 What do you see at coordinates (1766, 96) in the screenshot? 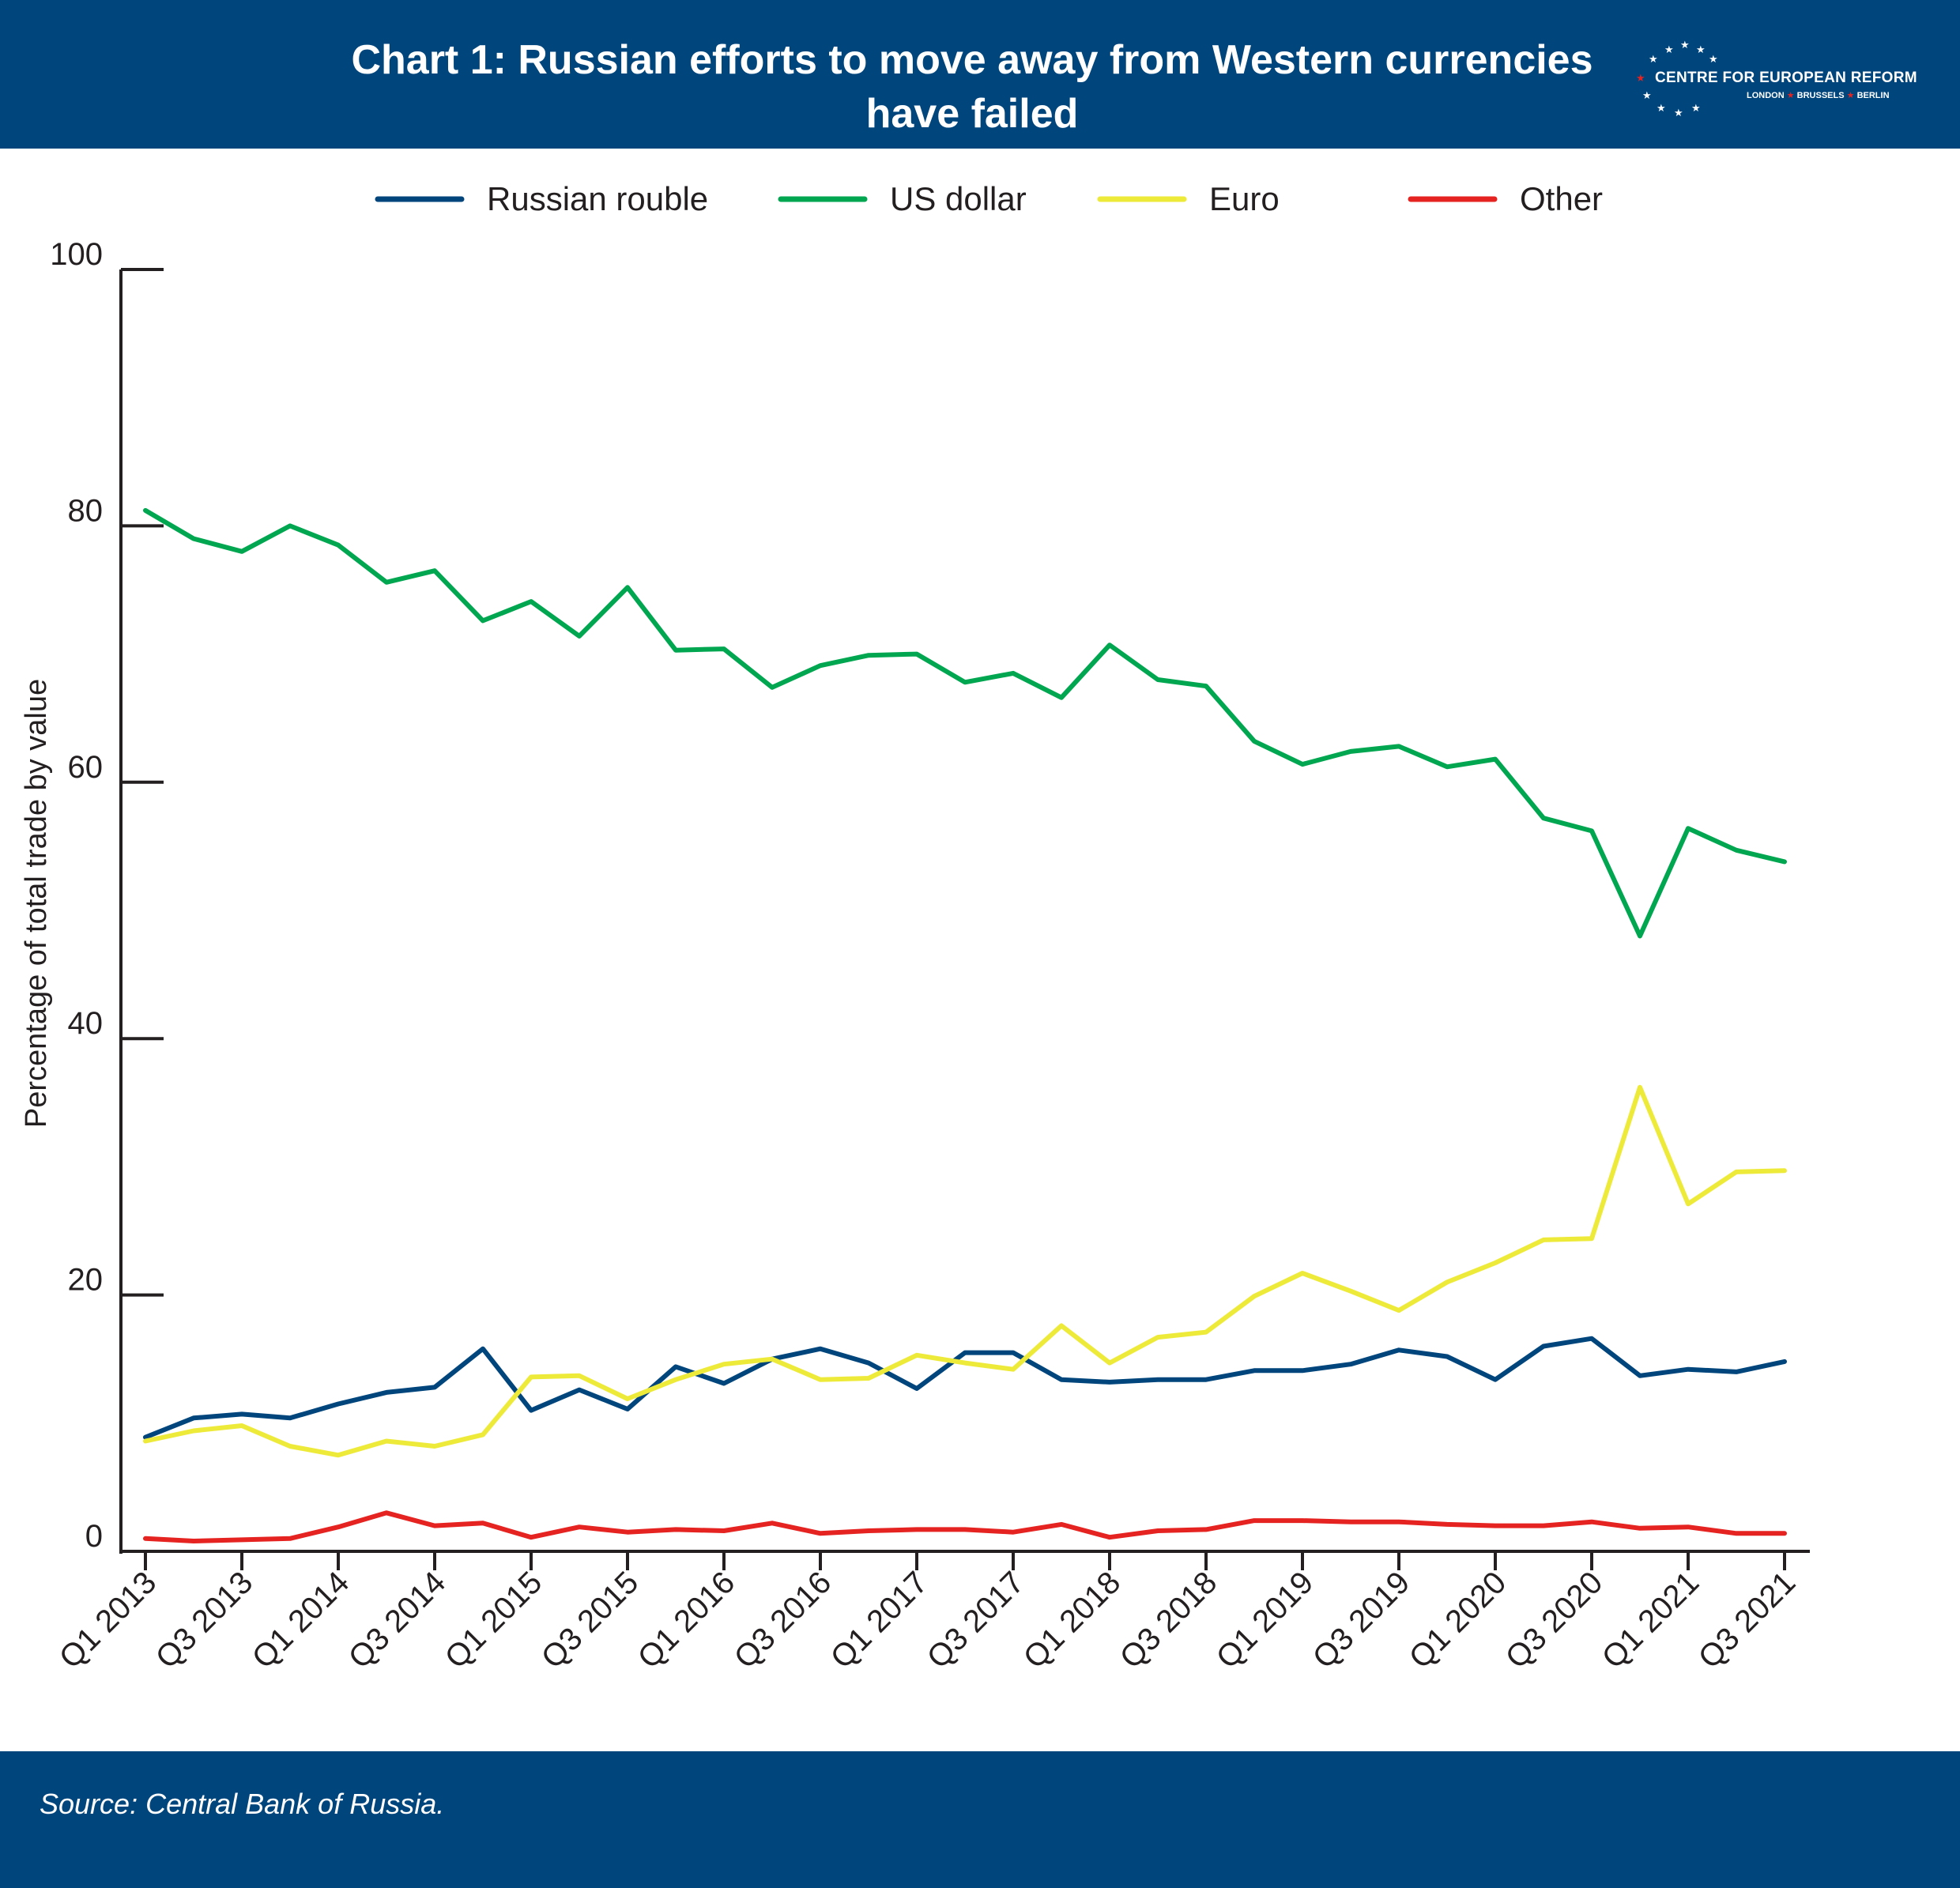
I see `logo-city: LONDON` at bounding box center [1766, 96].